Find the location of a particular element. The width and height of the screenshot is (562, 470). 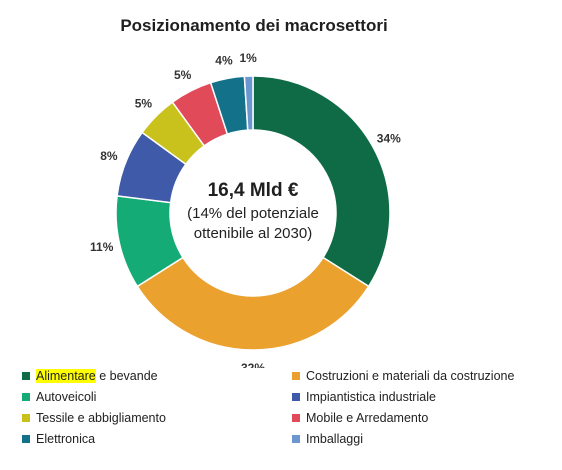

legend-item-6: Elettronica is located at coordinates (58, 439).